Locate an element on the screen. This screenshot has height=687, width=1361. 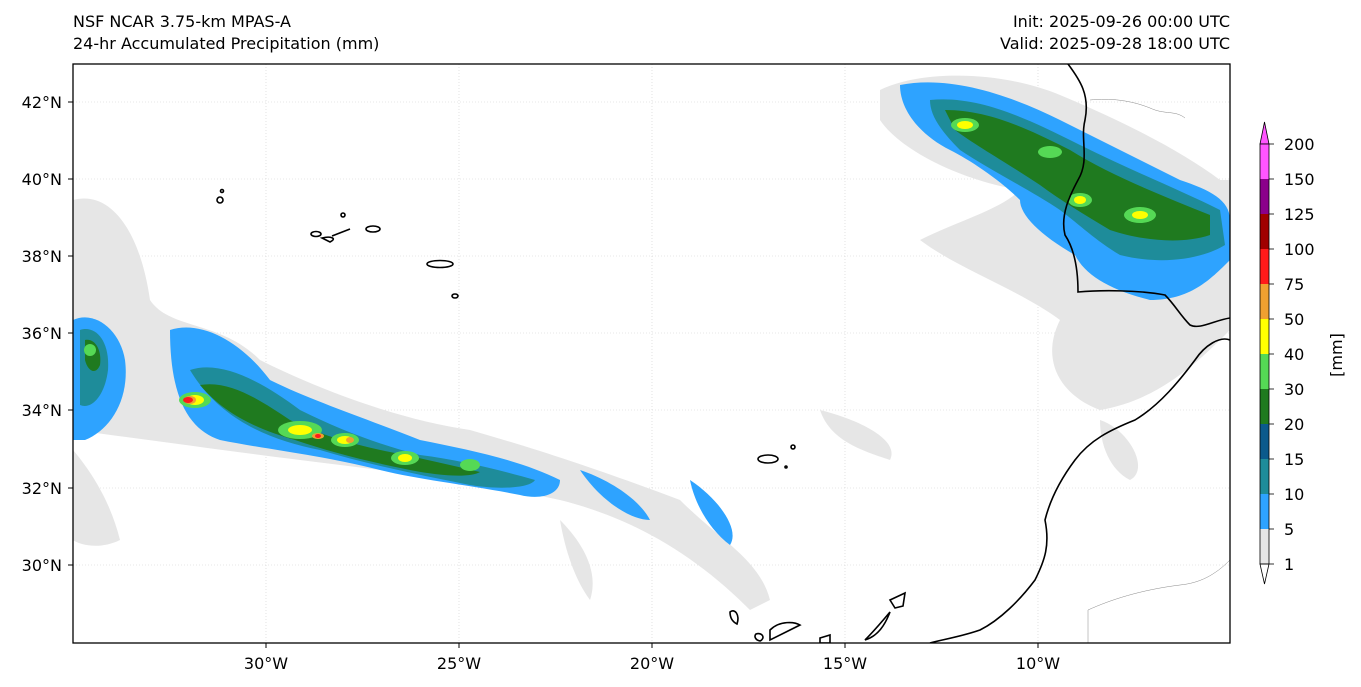
colorbar-extend-max is located at coordinates (1264, 133).